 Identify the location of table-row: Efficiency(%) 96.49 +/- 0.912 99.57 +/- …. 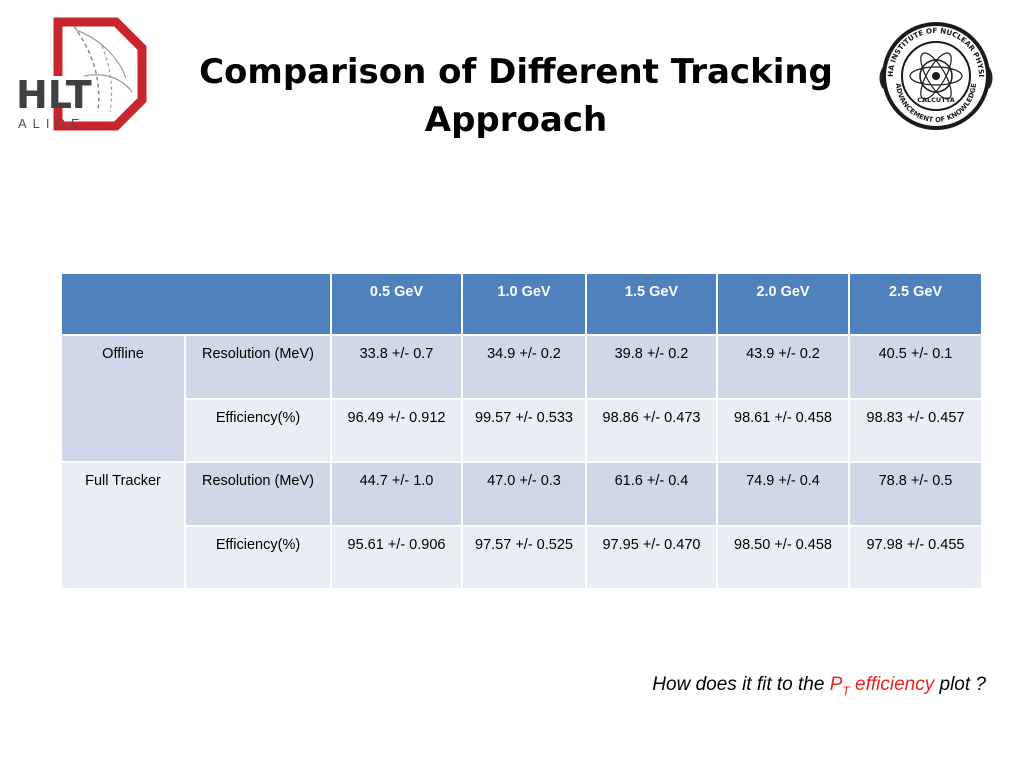
(522, 430).